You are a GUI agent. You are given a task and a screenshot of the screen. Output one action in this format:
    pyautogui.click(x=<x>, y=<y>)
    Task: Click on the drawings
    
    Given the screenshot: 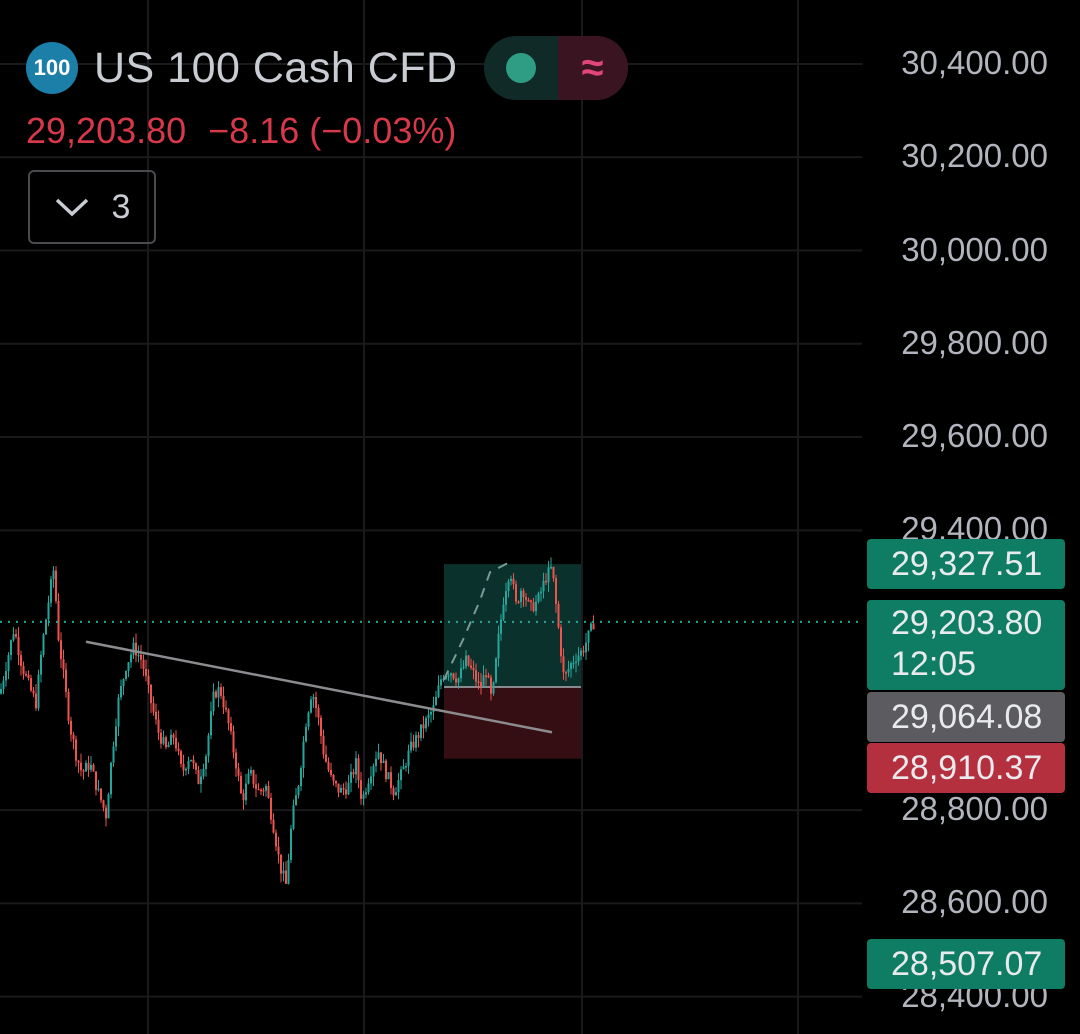 What is the action you would take?
    pyautogui.click(x=431, y=648)
    